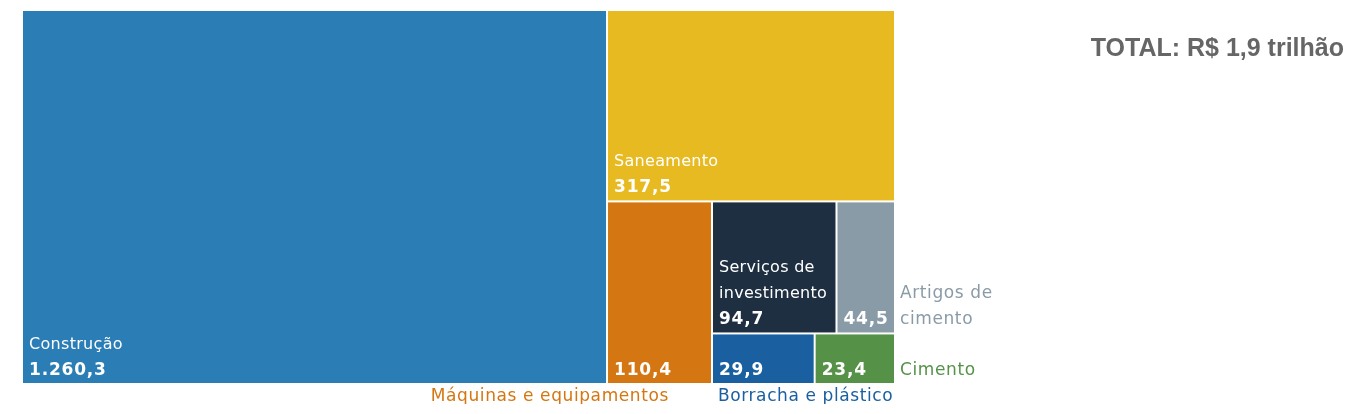 This screenshot has width=1359, height=414. What do you see at coordinates (666, 161) in the screenshot?
I see `category-label: Saneamento` at bounding box center [666, 161].